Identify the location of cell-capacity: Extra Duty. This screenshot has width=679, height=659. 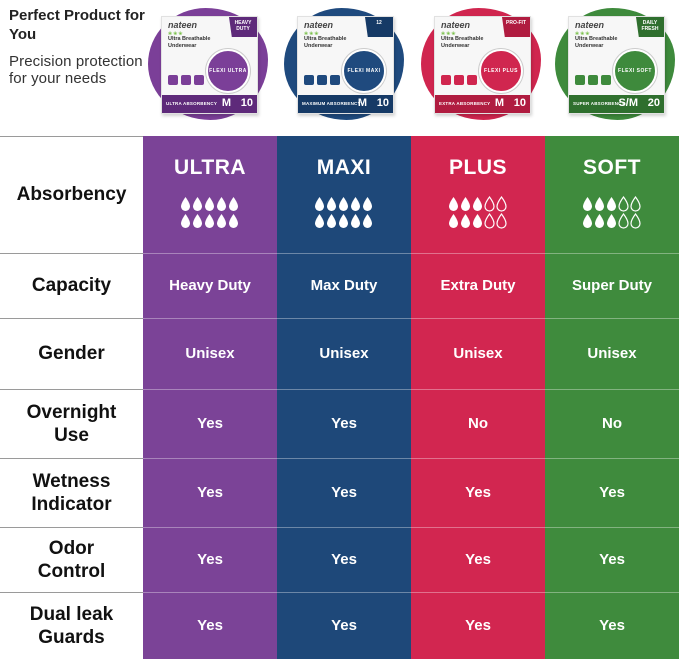
(478, 285).